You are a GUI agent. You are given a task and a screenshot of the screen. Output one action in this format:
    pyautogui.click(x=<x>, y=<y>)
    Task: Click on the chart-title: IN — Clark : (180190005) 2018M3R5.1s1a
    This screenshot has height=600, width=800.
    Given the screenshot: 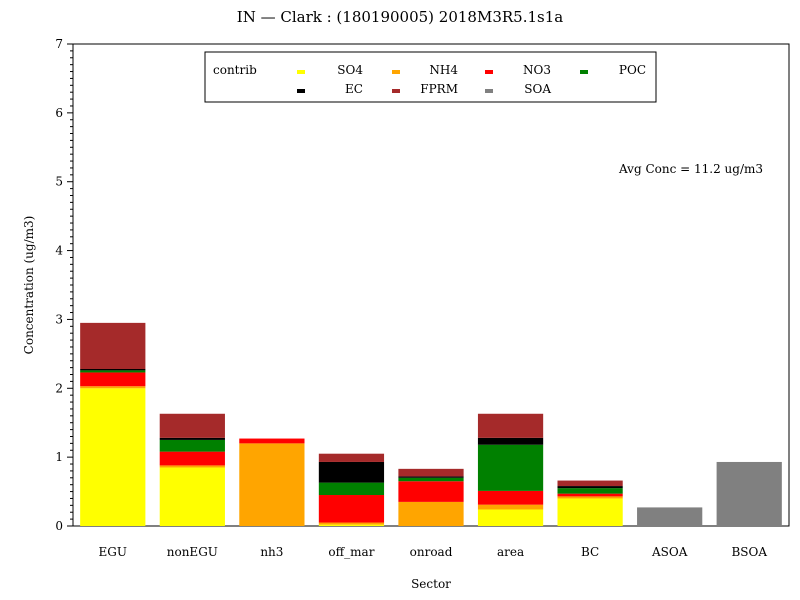 What is the action you would take?
    pyautogui.click(x=400, y=17)
    